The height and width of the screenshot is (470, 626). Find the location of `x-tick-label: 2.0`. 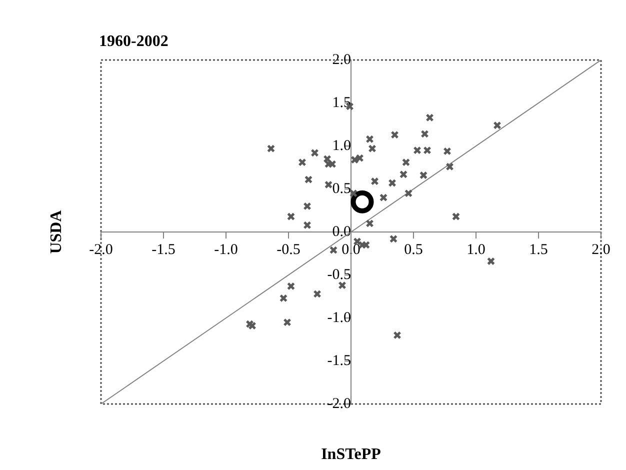

x-tick-label: 2.0 is located at coordinates (601, 250).